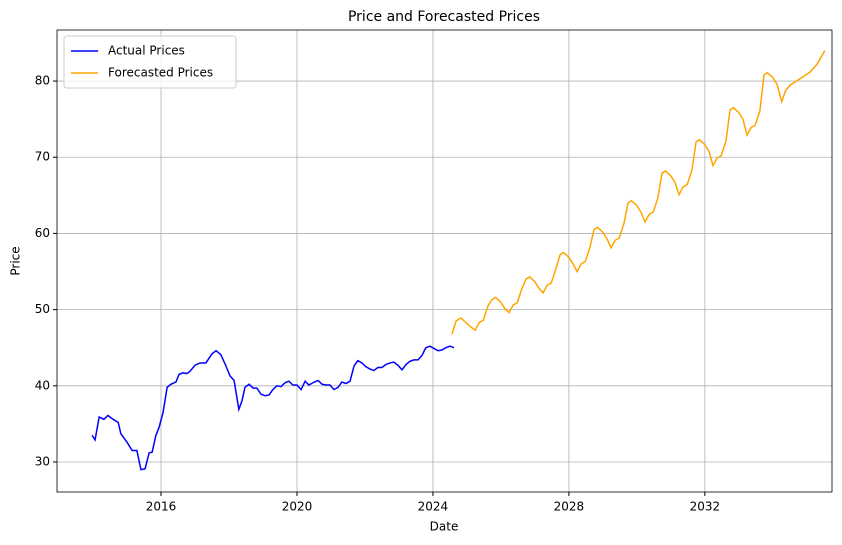  What do you see at coordinates (42, 81) in the screenshot?
I see `y-tick-label: 80` at bounding box center [42, 81].